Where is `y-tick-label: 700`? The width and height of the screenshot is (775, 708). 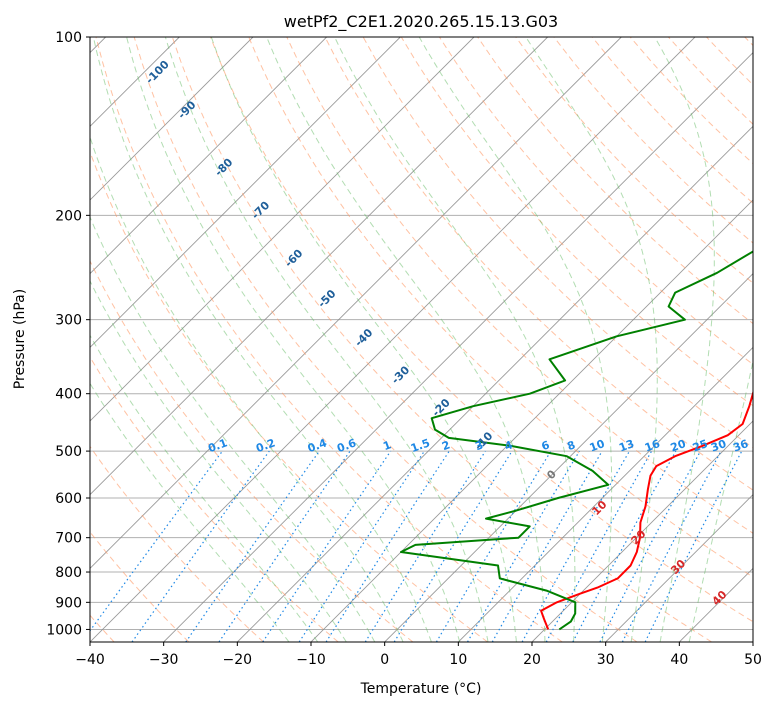
y-tick-label: 700 is located at coordinates (68, 539).